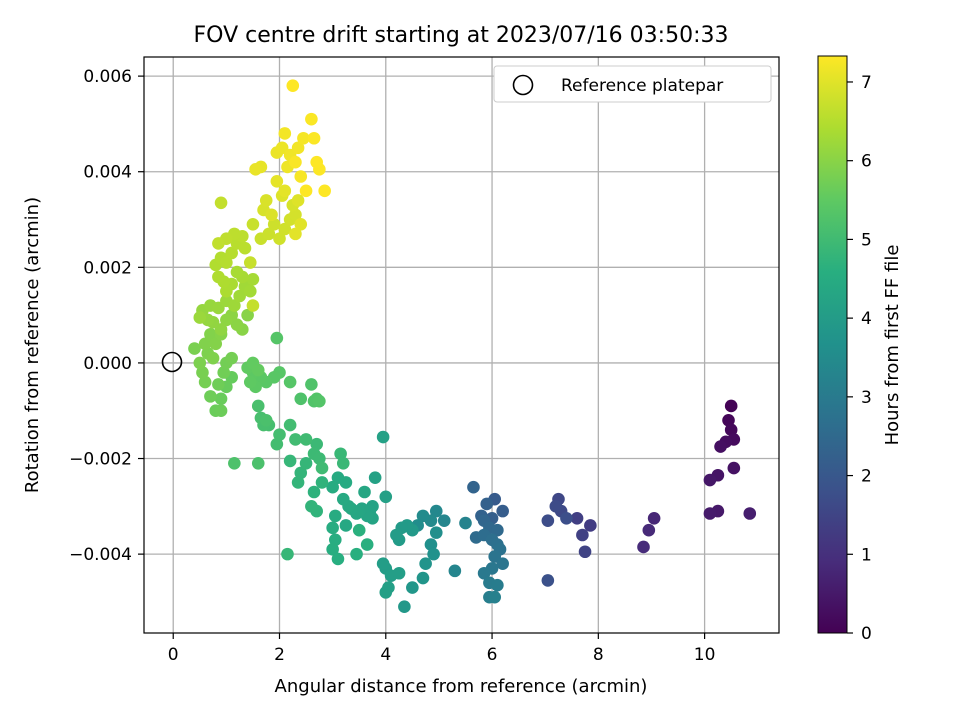 The image size is (960, 720). I want to click on x-axis-label: Angular distance from reference (arcmin), so click(461, 686).